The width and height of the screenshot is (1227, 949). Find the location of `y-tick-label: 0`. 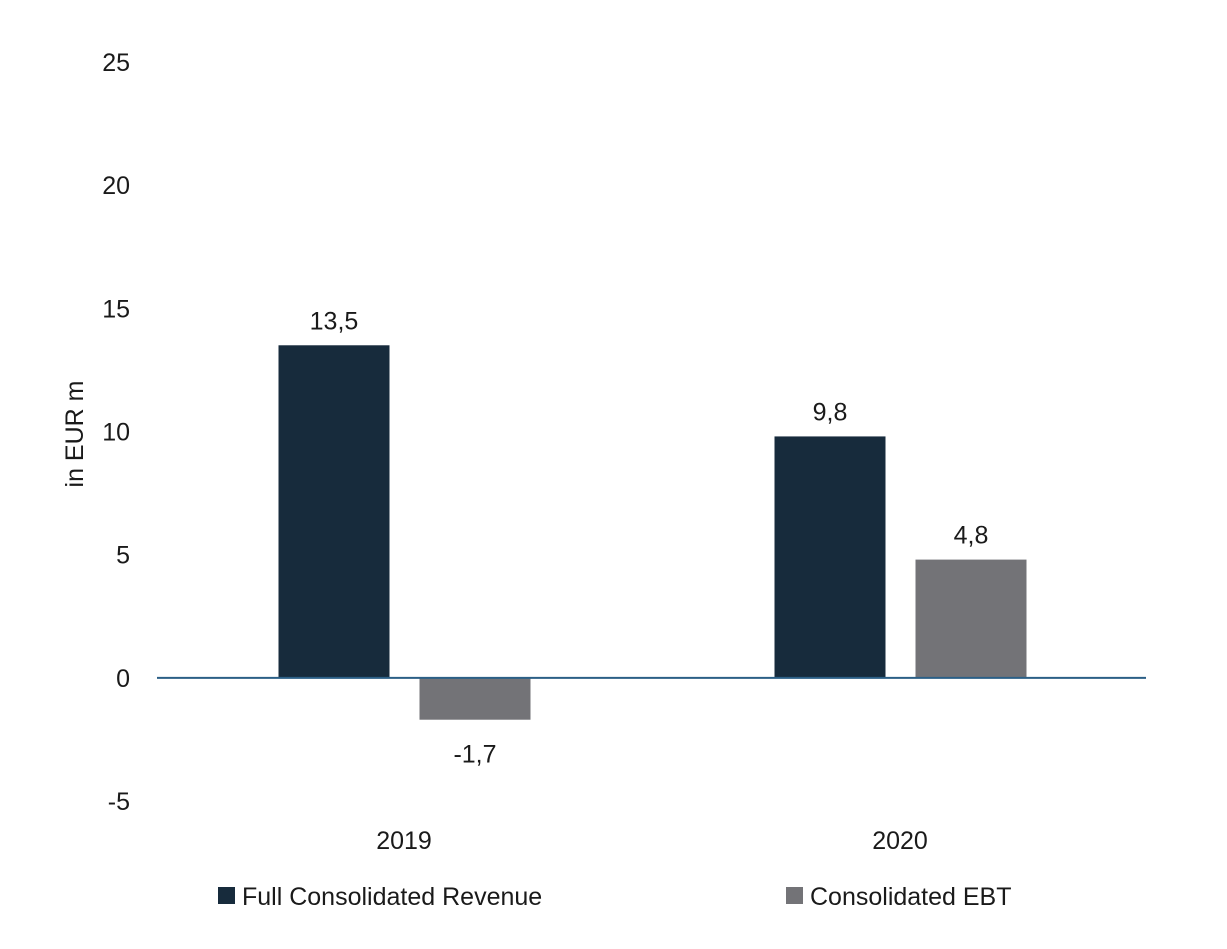

y-tick-label: 0 is located at coordinates (123, 679).